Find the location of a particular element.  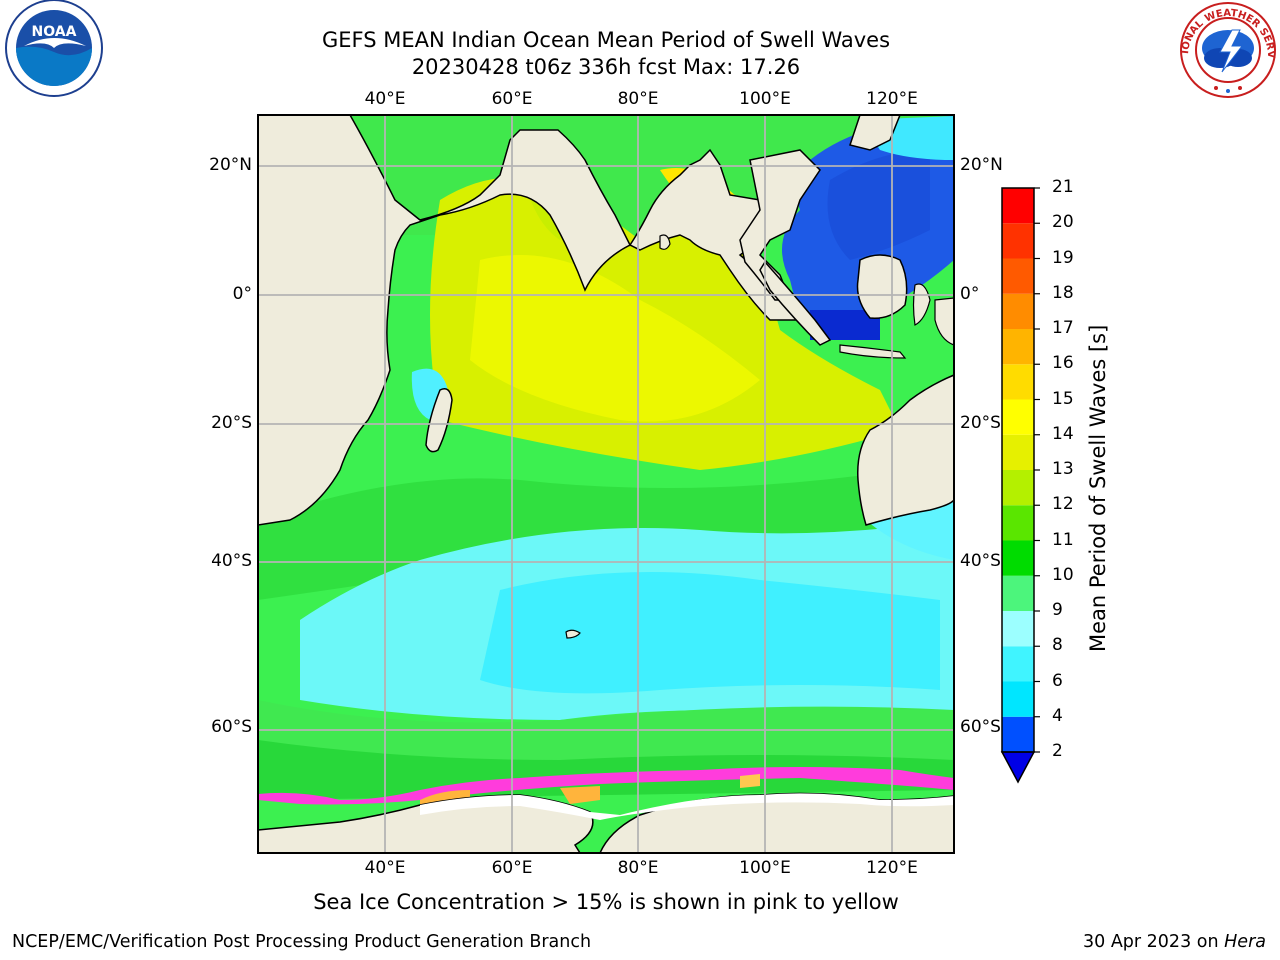

lon-label-bottom: 40°E is located at coordinates (385, 868).